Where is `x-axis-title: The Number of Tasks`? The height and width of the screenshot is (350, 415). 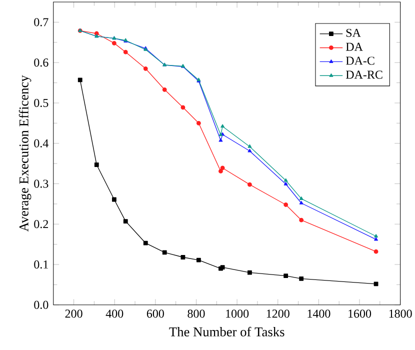 x-axis-title: The Number of Tasks is located at coordinates (226, 331).